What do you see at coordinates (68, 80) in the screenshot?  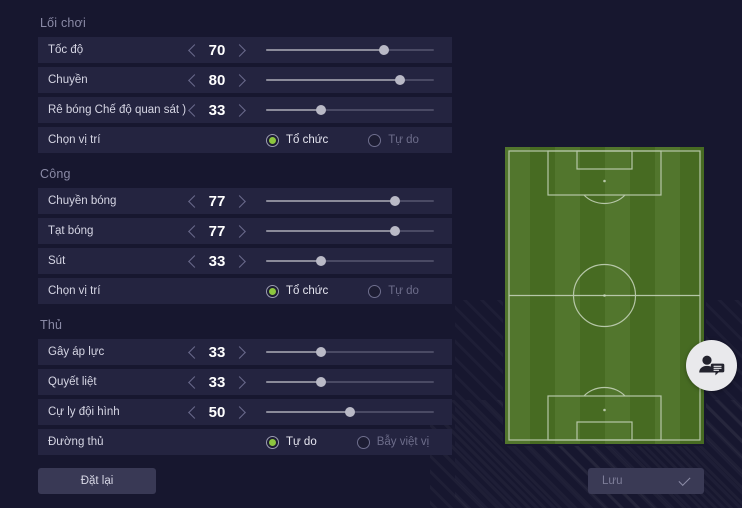 I see `row-label: Chuyền` at bounding box center [68, 80].